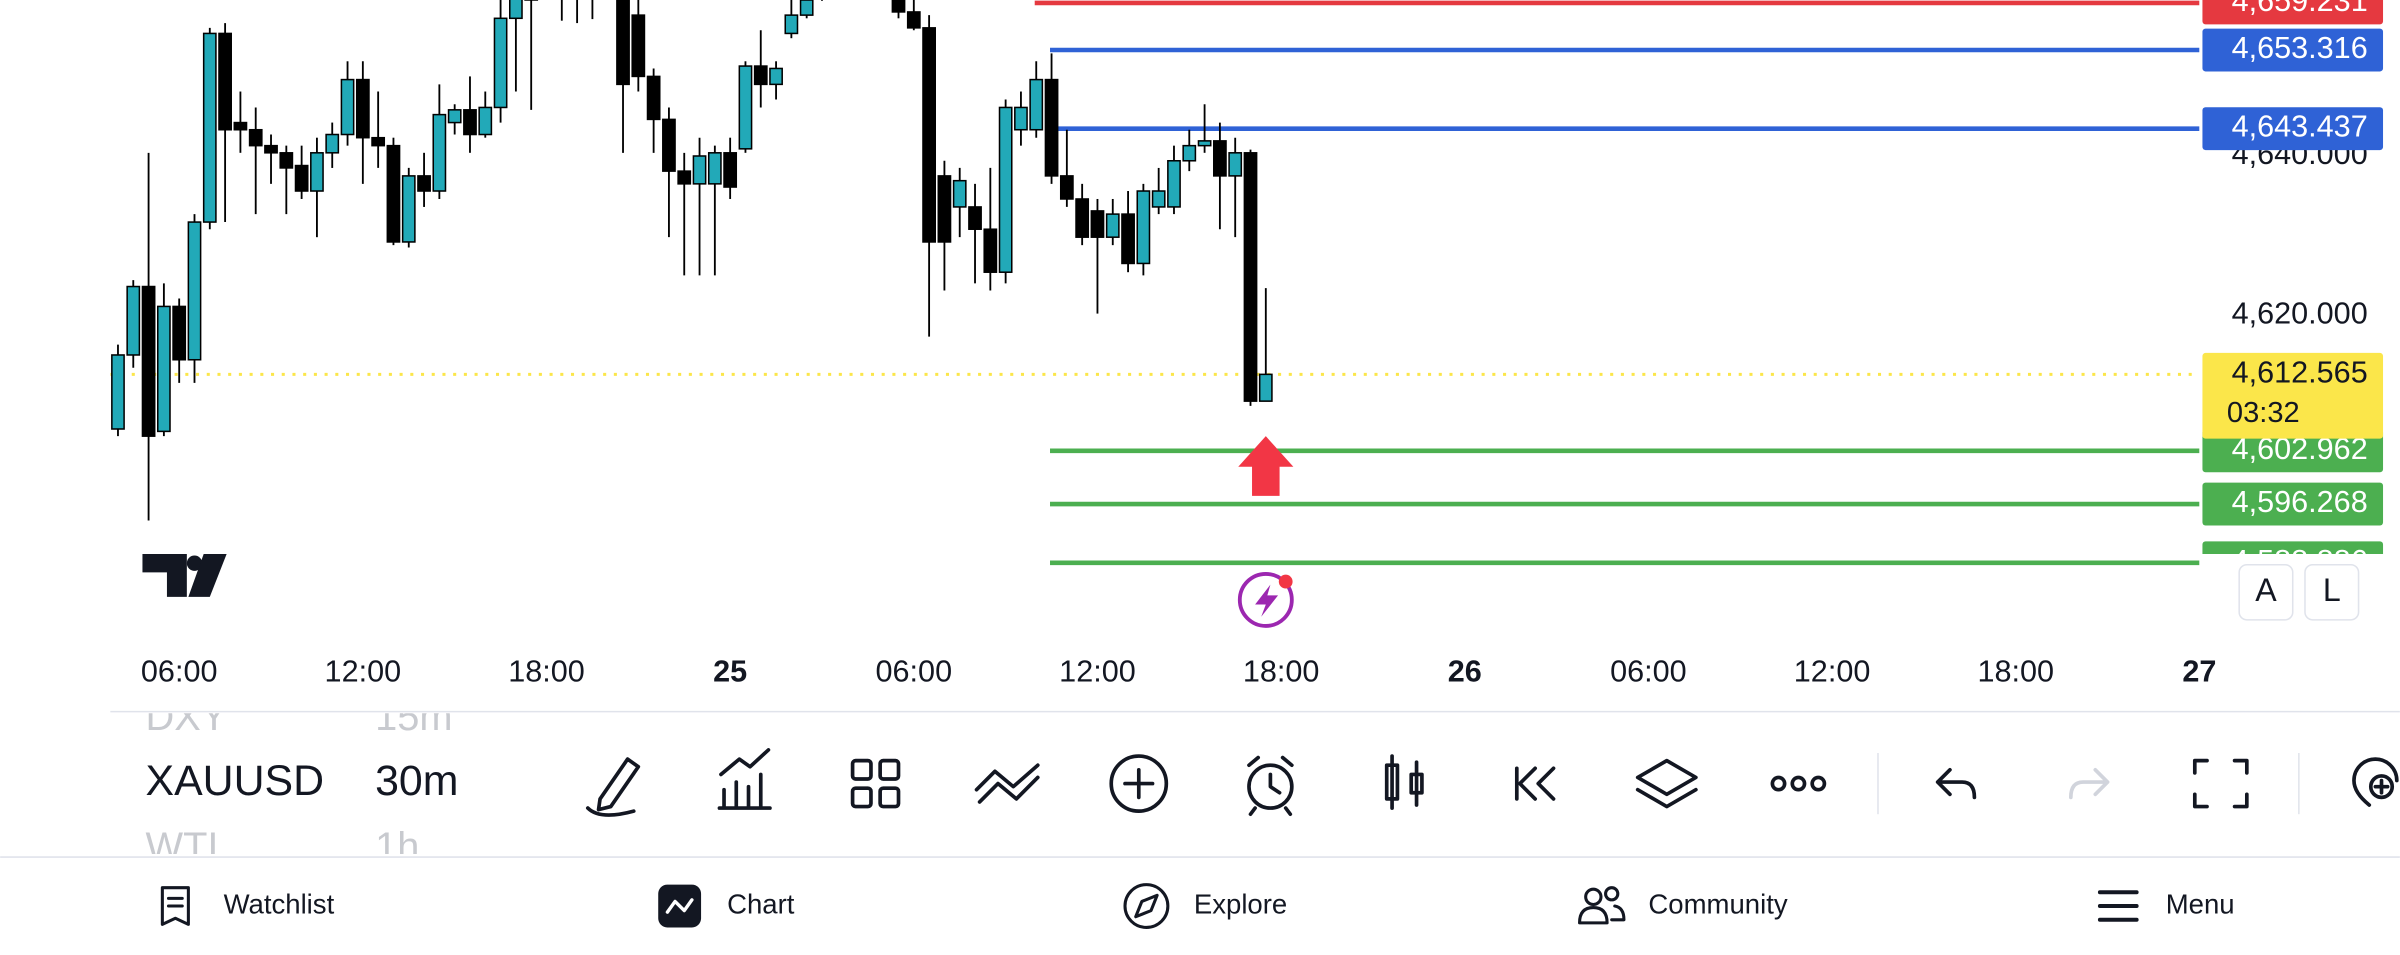 The height and width of the screenshot is (955, 2400). I want to click on undo, so click(1956, 783).